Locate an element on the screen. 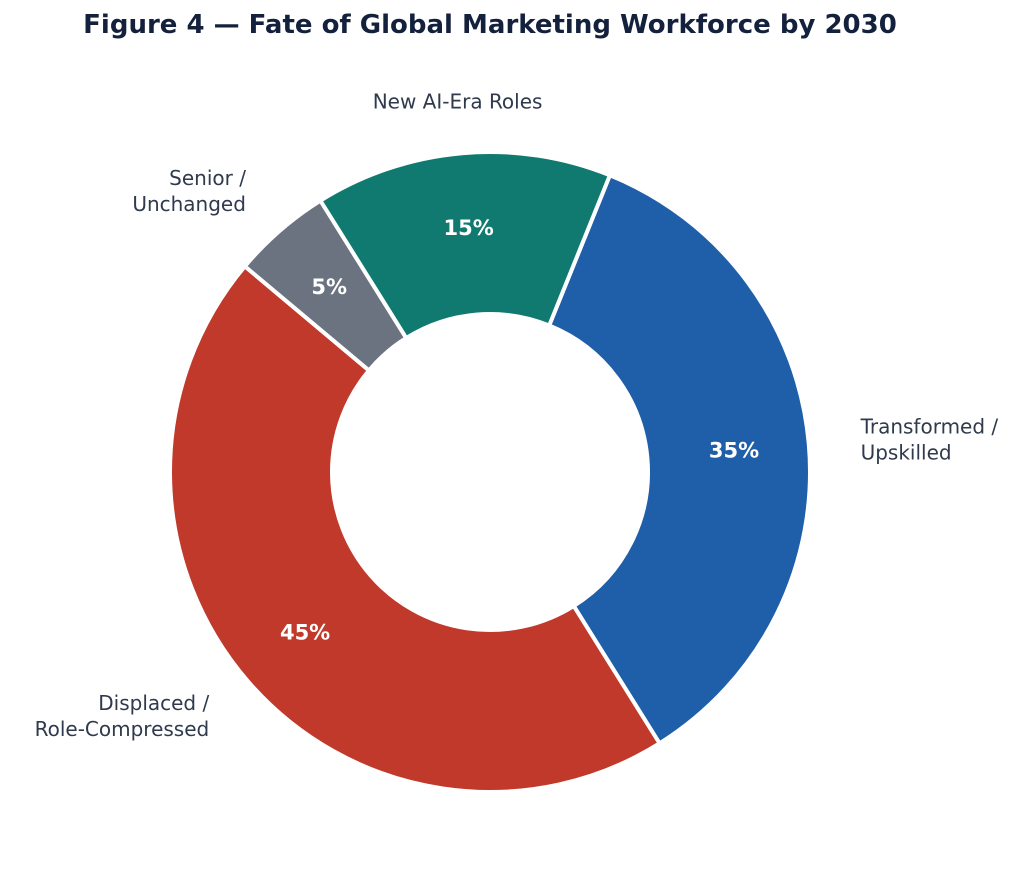 The height and width of the screenshot is (892, 1024). category-label: Senior / Unchanged is located at coordinates (189, 191).